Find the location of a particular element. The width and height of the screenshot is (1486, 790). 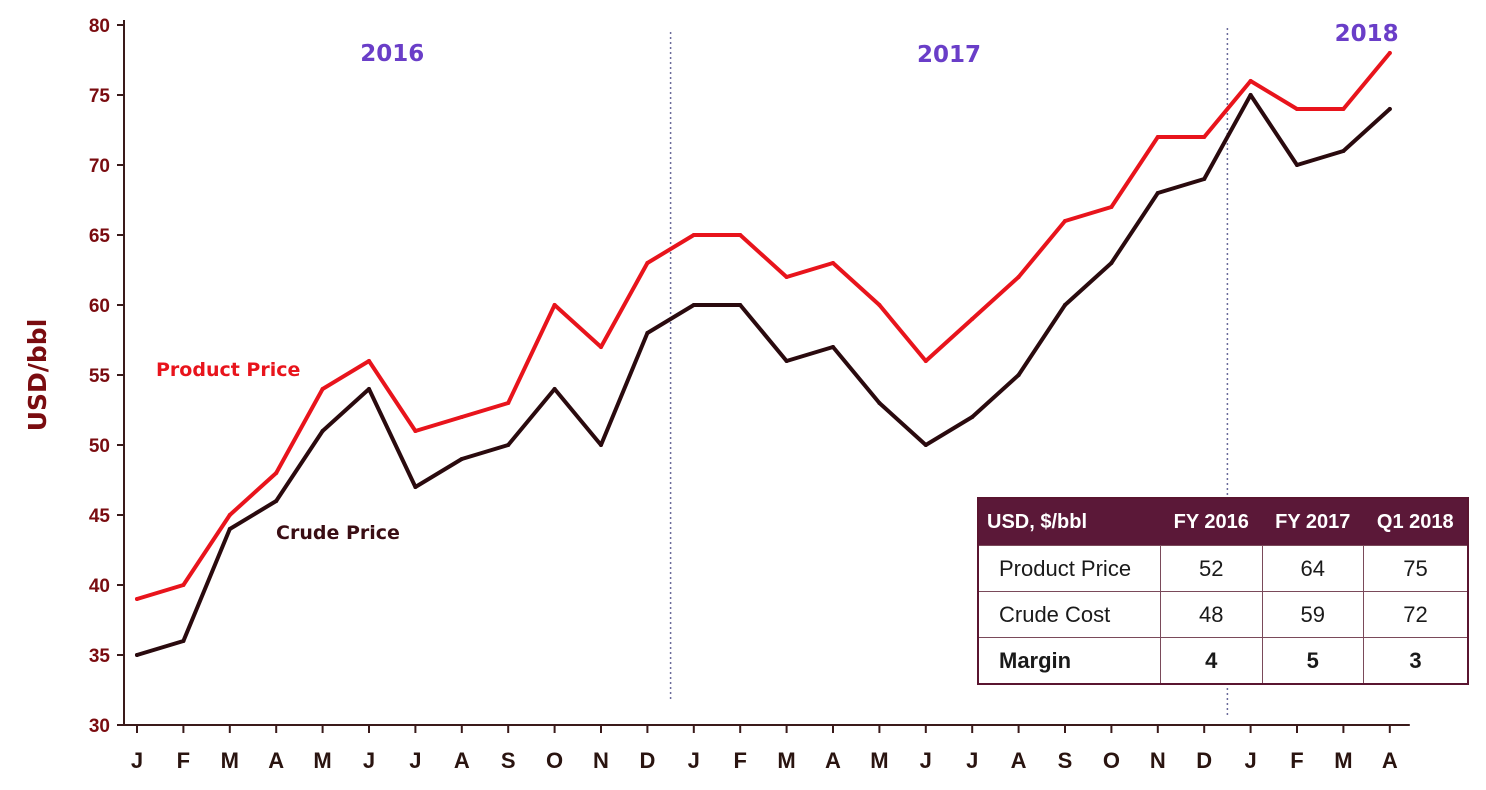

y-tick-label: 50 is located at coordinates (99, 446).